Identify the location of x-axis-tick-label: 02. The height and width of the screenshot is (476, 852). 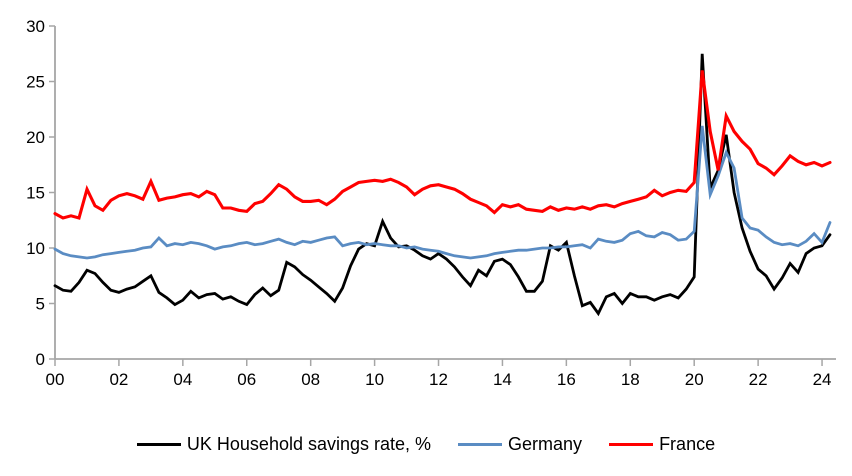
(118, 379).